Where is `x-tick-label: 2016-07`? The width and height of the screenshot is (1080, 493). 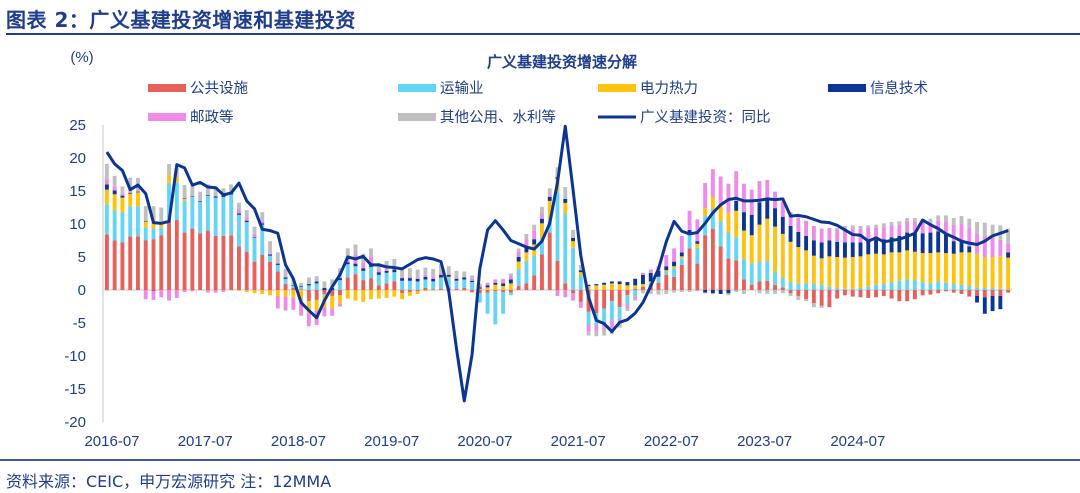
x-tick-label: 2016-07 is located at coordinates (111, 441).